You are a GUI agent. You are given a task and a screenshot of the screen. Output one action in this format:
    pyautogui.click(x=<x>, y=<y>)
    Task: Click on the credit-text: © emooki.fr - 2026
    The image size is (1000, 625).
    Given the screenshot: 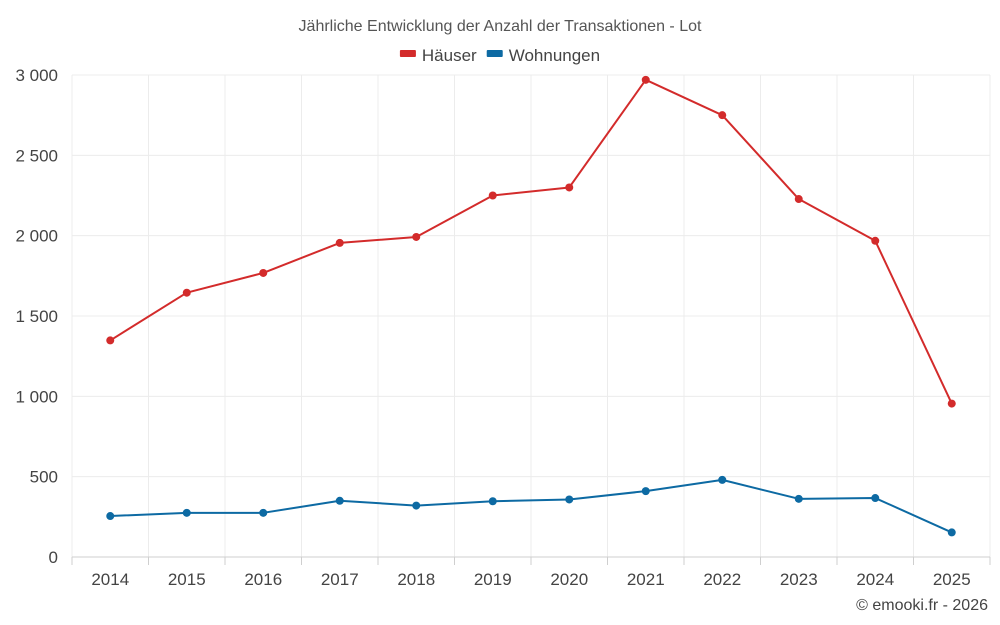 What is the action you would take?
    pyautogui.click(x=922, y=605)
    